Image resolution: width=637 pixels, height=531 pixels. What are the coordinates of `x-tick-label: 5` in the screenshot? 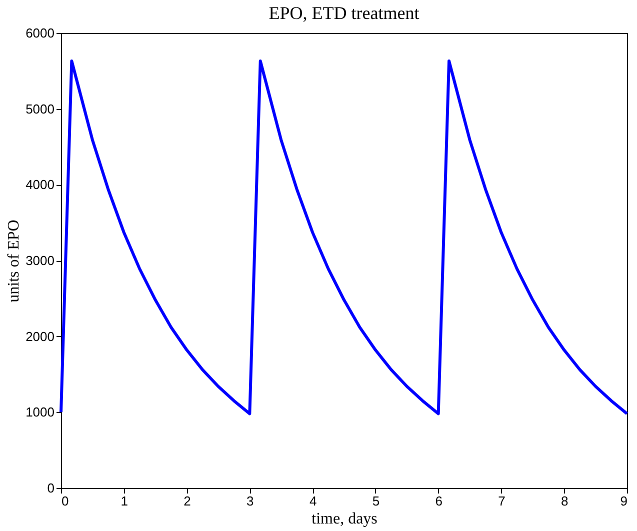 It's located at (376, 501).